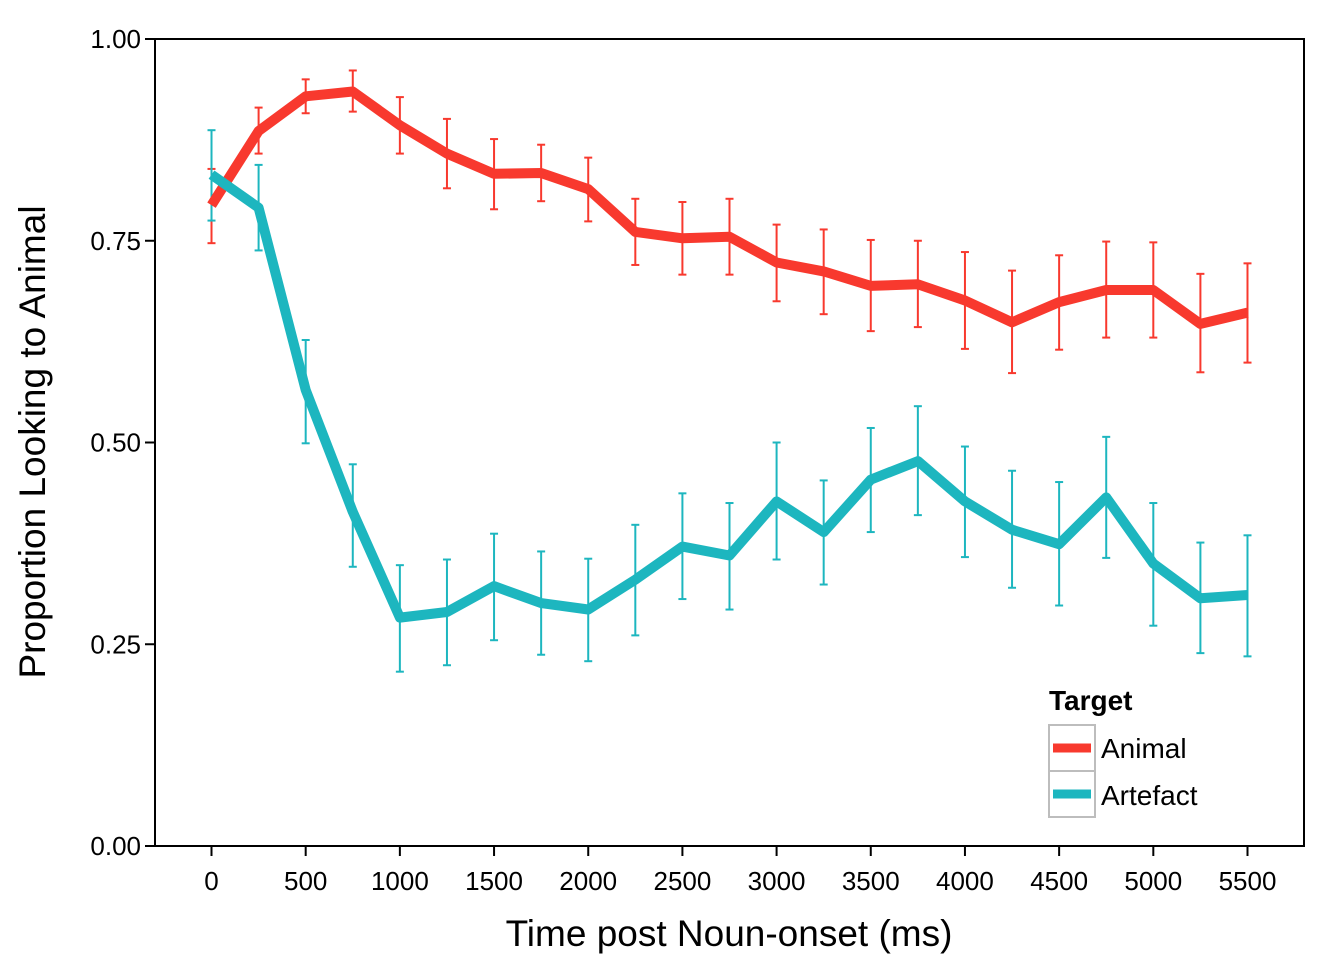 The width and height of the screenshot is (1344, 960). Describe the element at coordinates (115, 241) in the screenshot. I see `y-tick-label: 0.75` at that location.